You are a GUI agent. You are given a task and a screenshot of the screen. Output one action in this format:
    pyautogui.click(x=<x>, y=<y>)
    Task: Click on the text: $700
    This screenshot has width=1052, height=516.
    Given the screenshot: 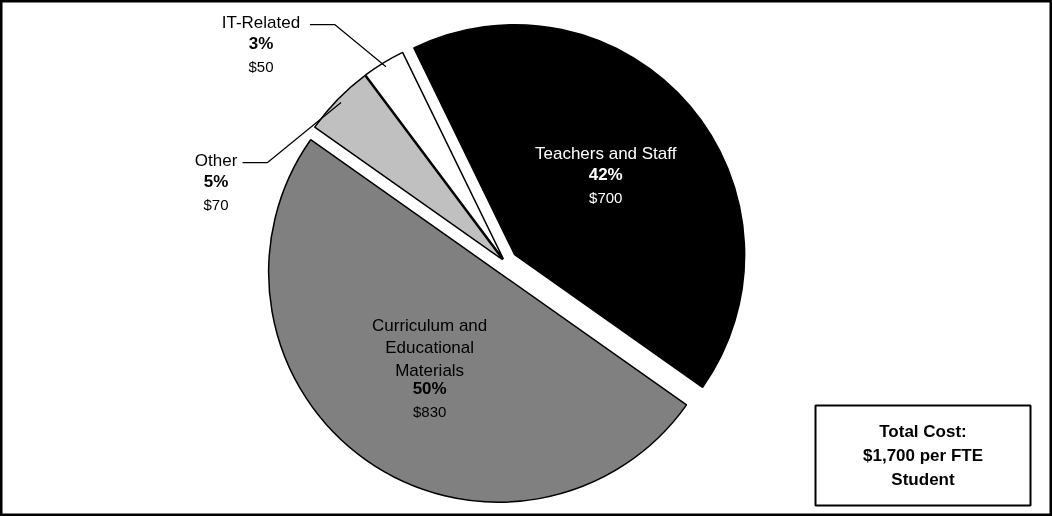 What is the action you would take?
    pyautogui.click(x=606, y=197)
    